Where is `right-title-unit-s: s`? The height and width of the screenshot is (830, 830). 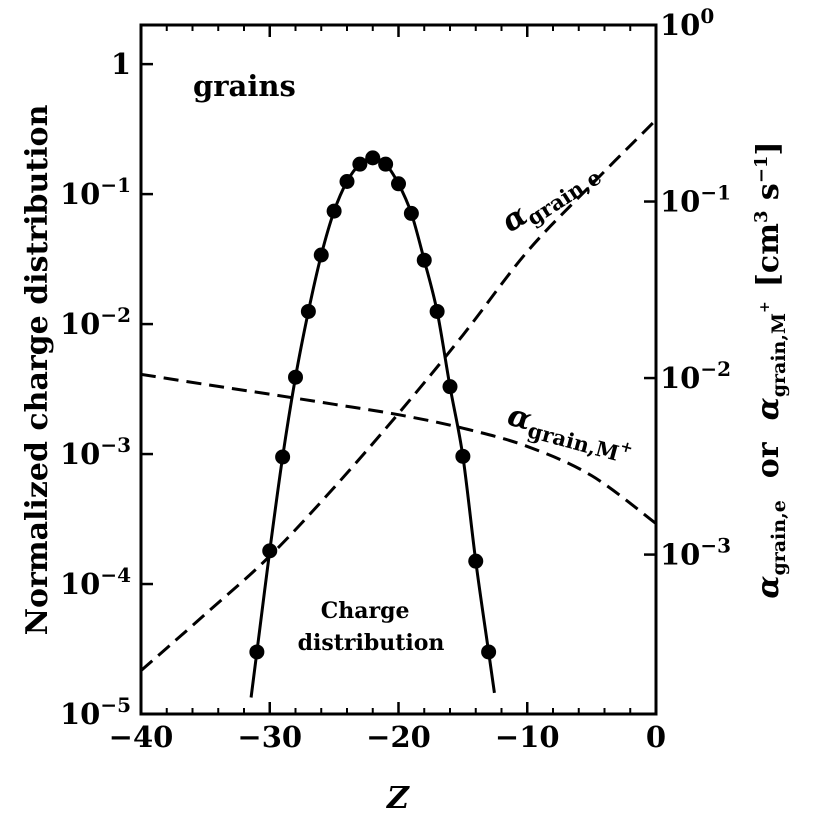 right-title-unit-s: s is located at coordinates (768, 196).